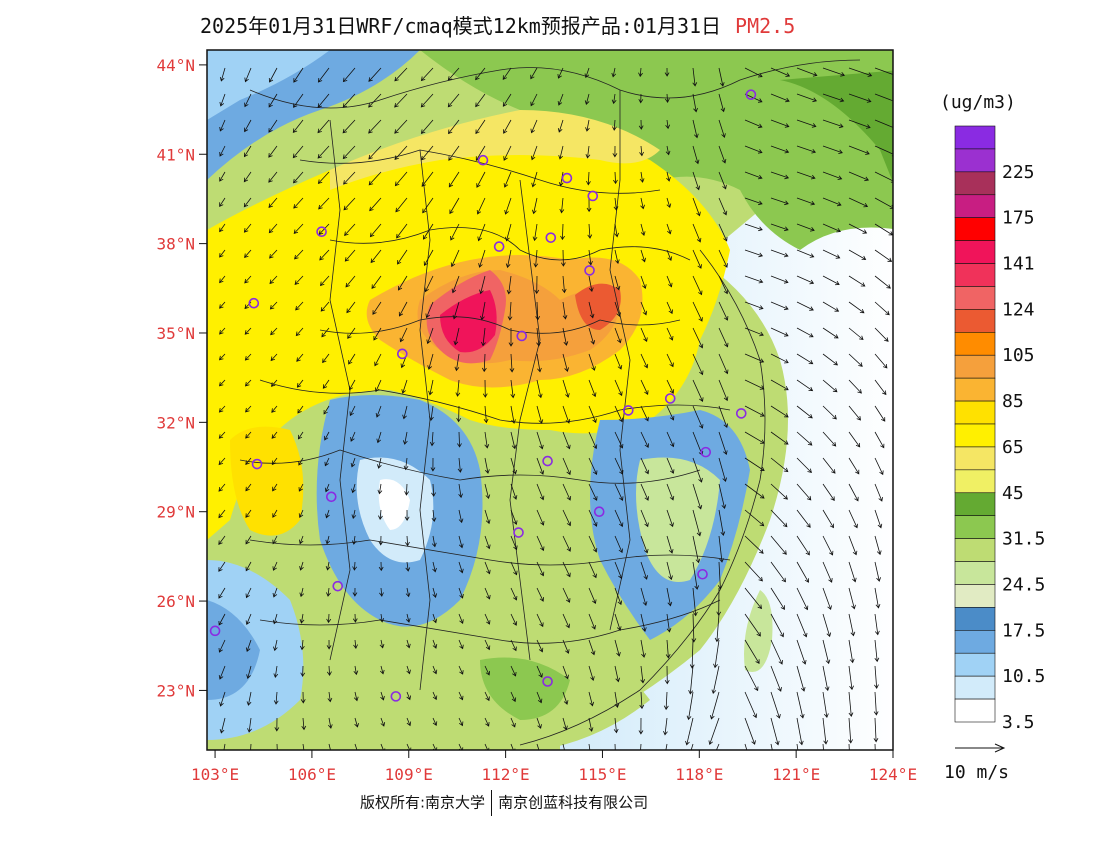 The image size is (1100, 850). What do you see at coordinates (1023, 539) in the screenshot?
I see `colorbar-label: 31.5` at bounding box center [1023, 539].